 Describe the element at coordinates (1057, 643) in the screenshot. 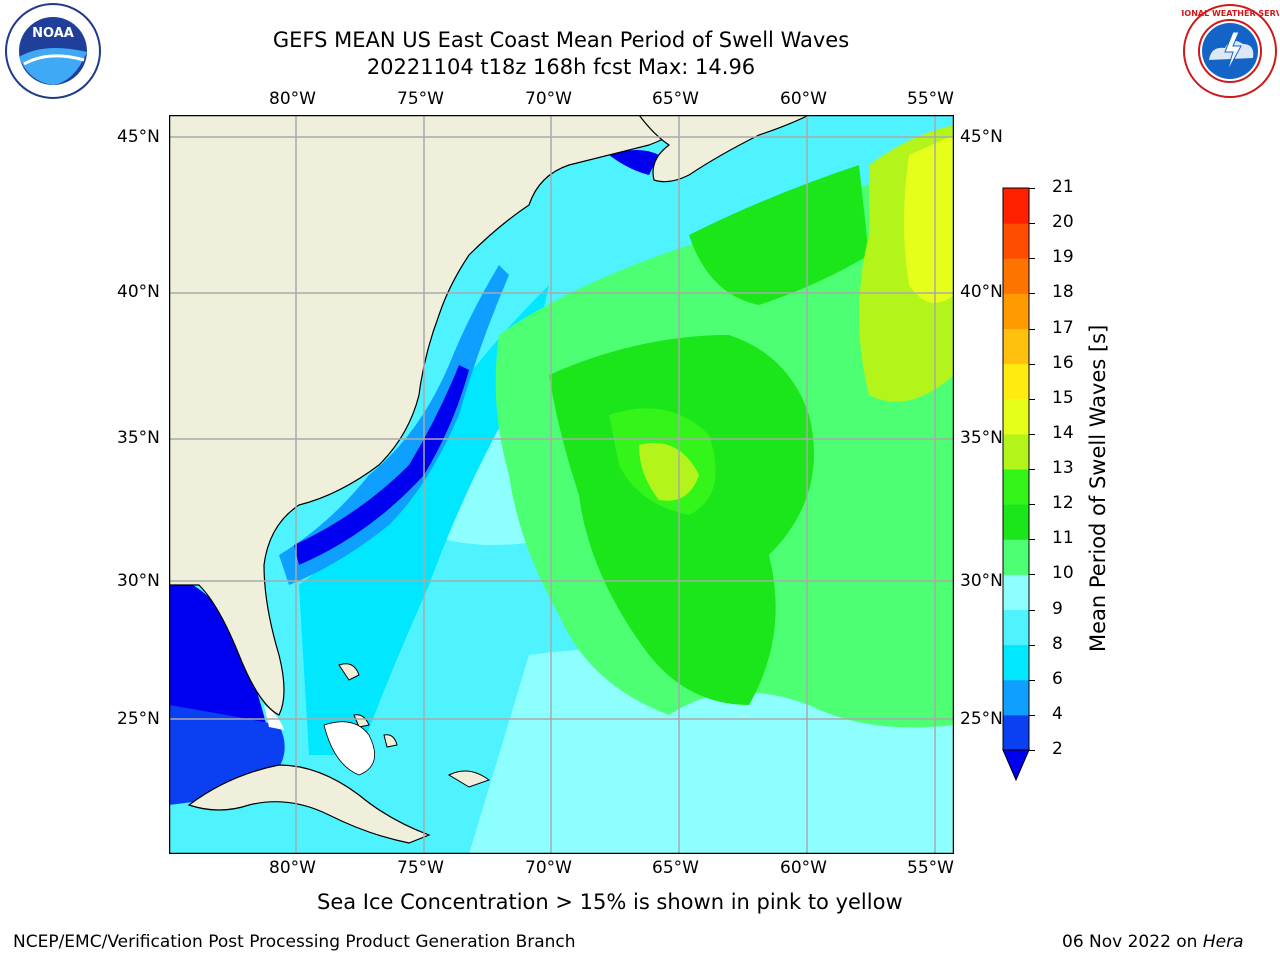

I see `colorbar-tick-label: 8` at that location.